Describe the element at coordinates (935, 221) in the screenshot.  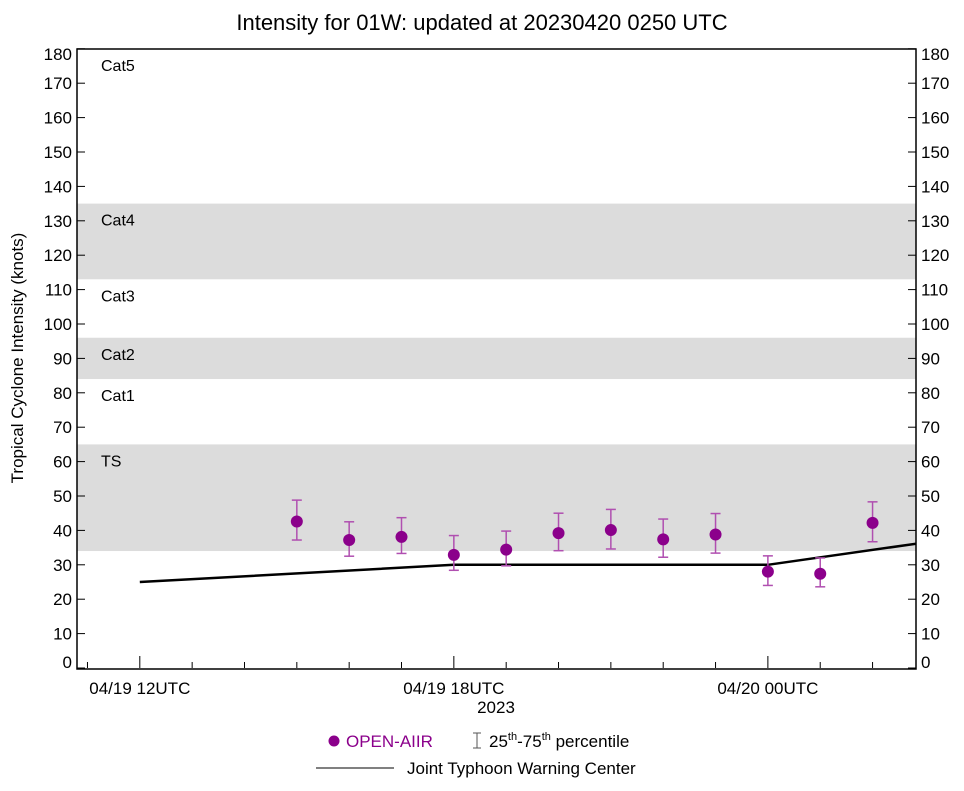
I see `y-tick-label-right: 130` at that location.